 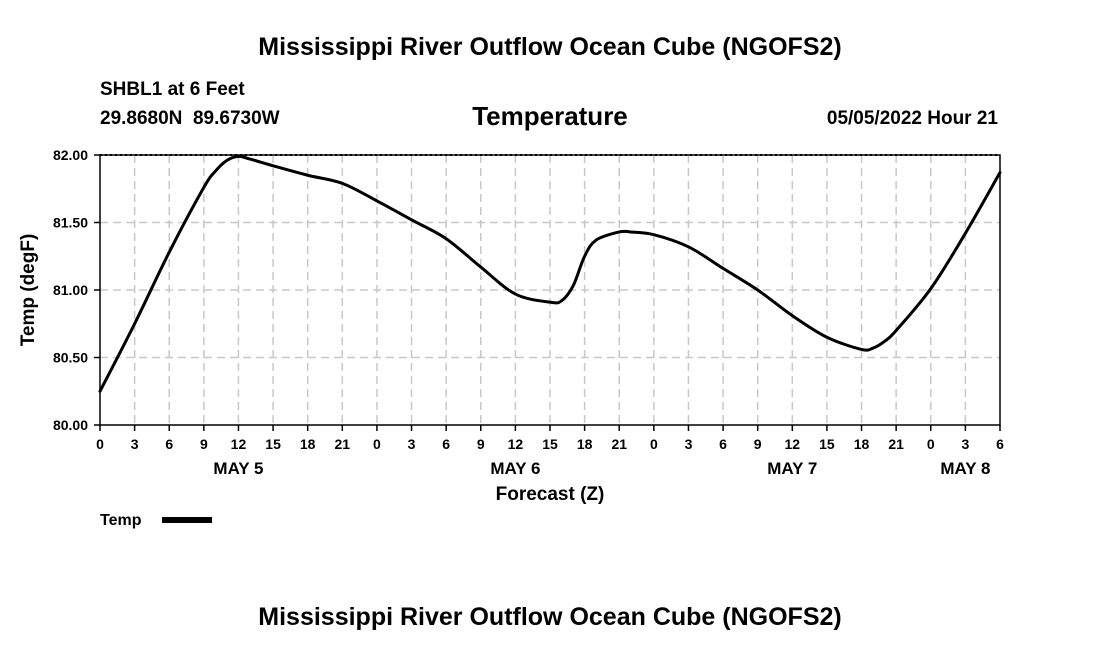 What do you see at coordinates (70, 358) in the screenshot?
I see `y-tick-label: 80.50` at bounding box center [70, 358].